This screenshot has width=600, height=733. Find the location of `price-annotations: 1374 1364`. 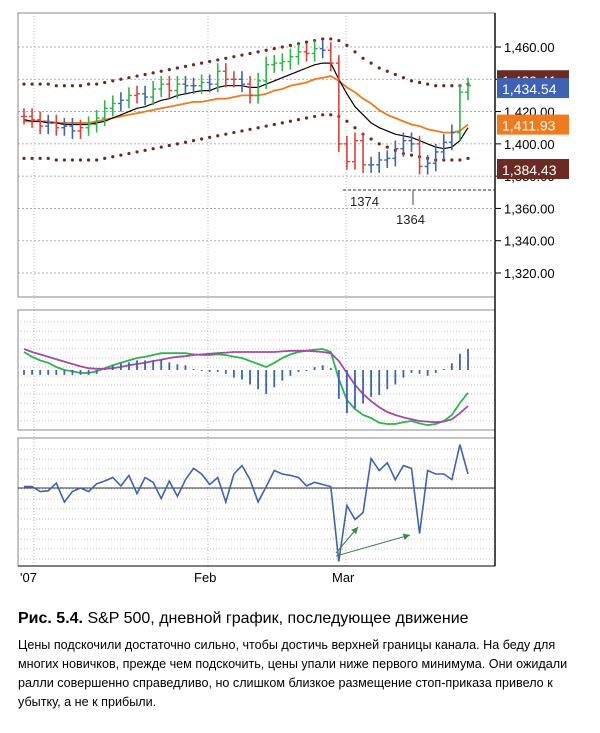

price-annotations: 1374 1364 is located at coordinates (419, 208).